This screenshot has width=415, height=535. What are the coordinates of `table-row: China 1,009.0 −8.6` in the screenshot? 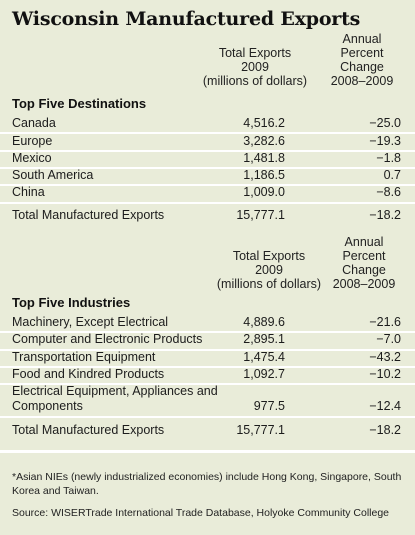 It's located at (207, 193).